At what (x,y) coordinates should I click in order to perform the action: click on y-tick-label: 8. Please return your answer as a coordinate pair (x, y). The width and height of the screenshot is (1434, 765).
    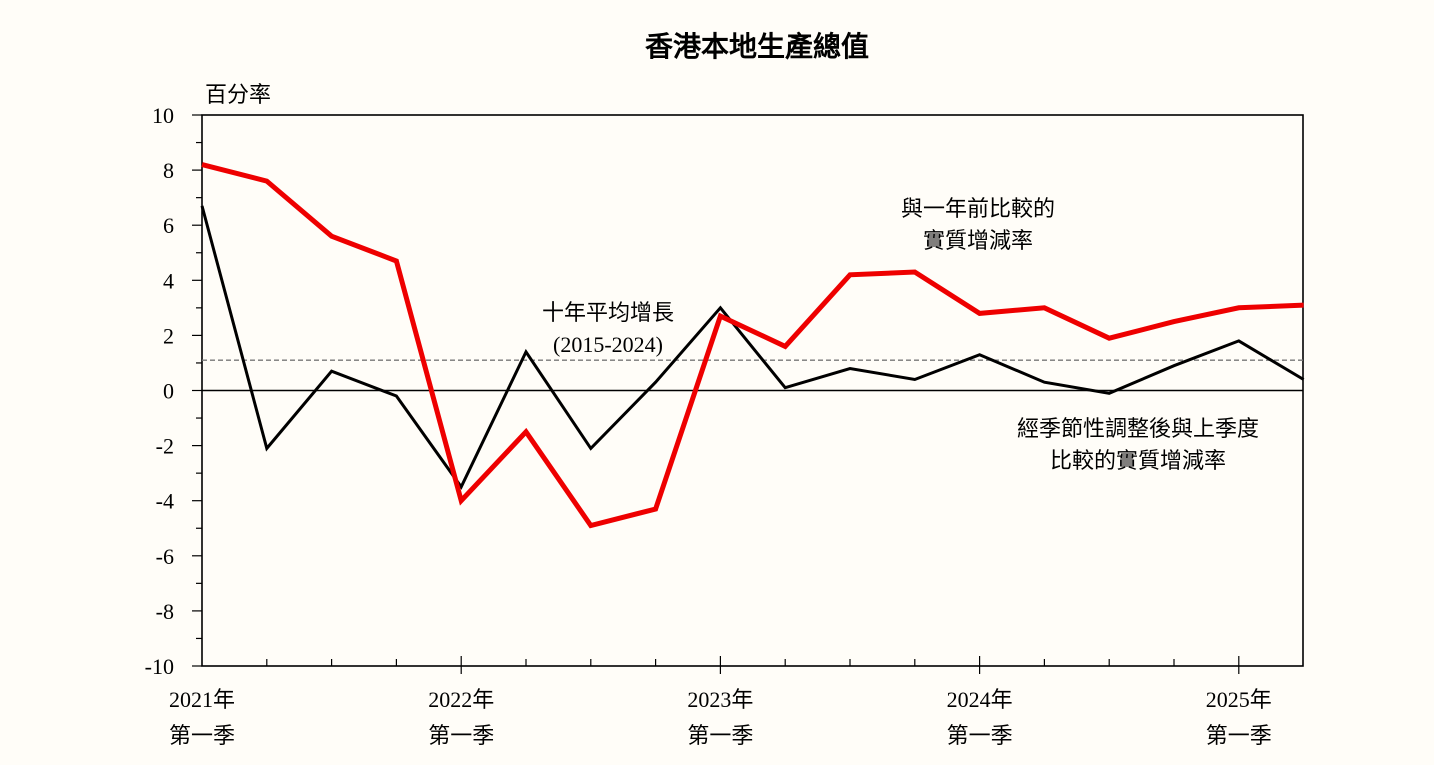
    Looking at the image, I should click on (168, 170).